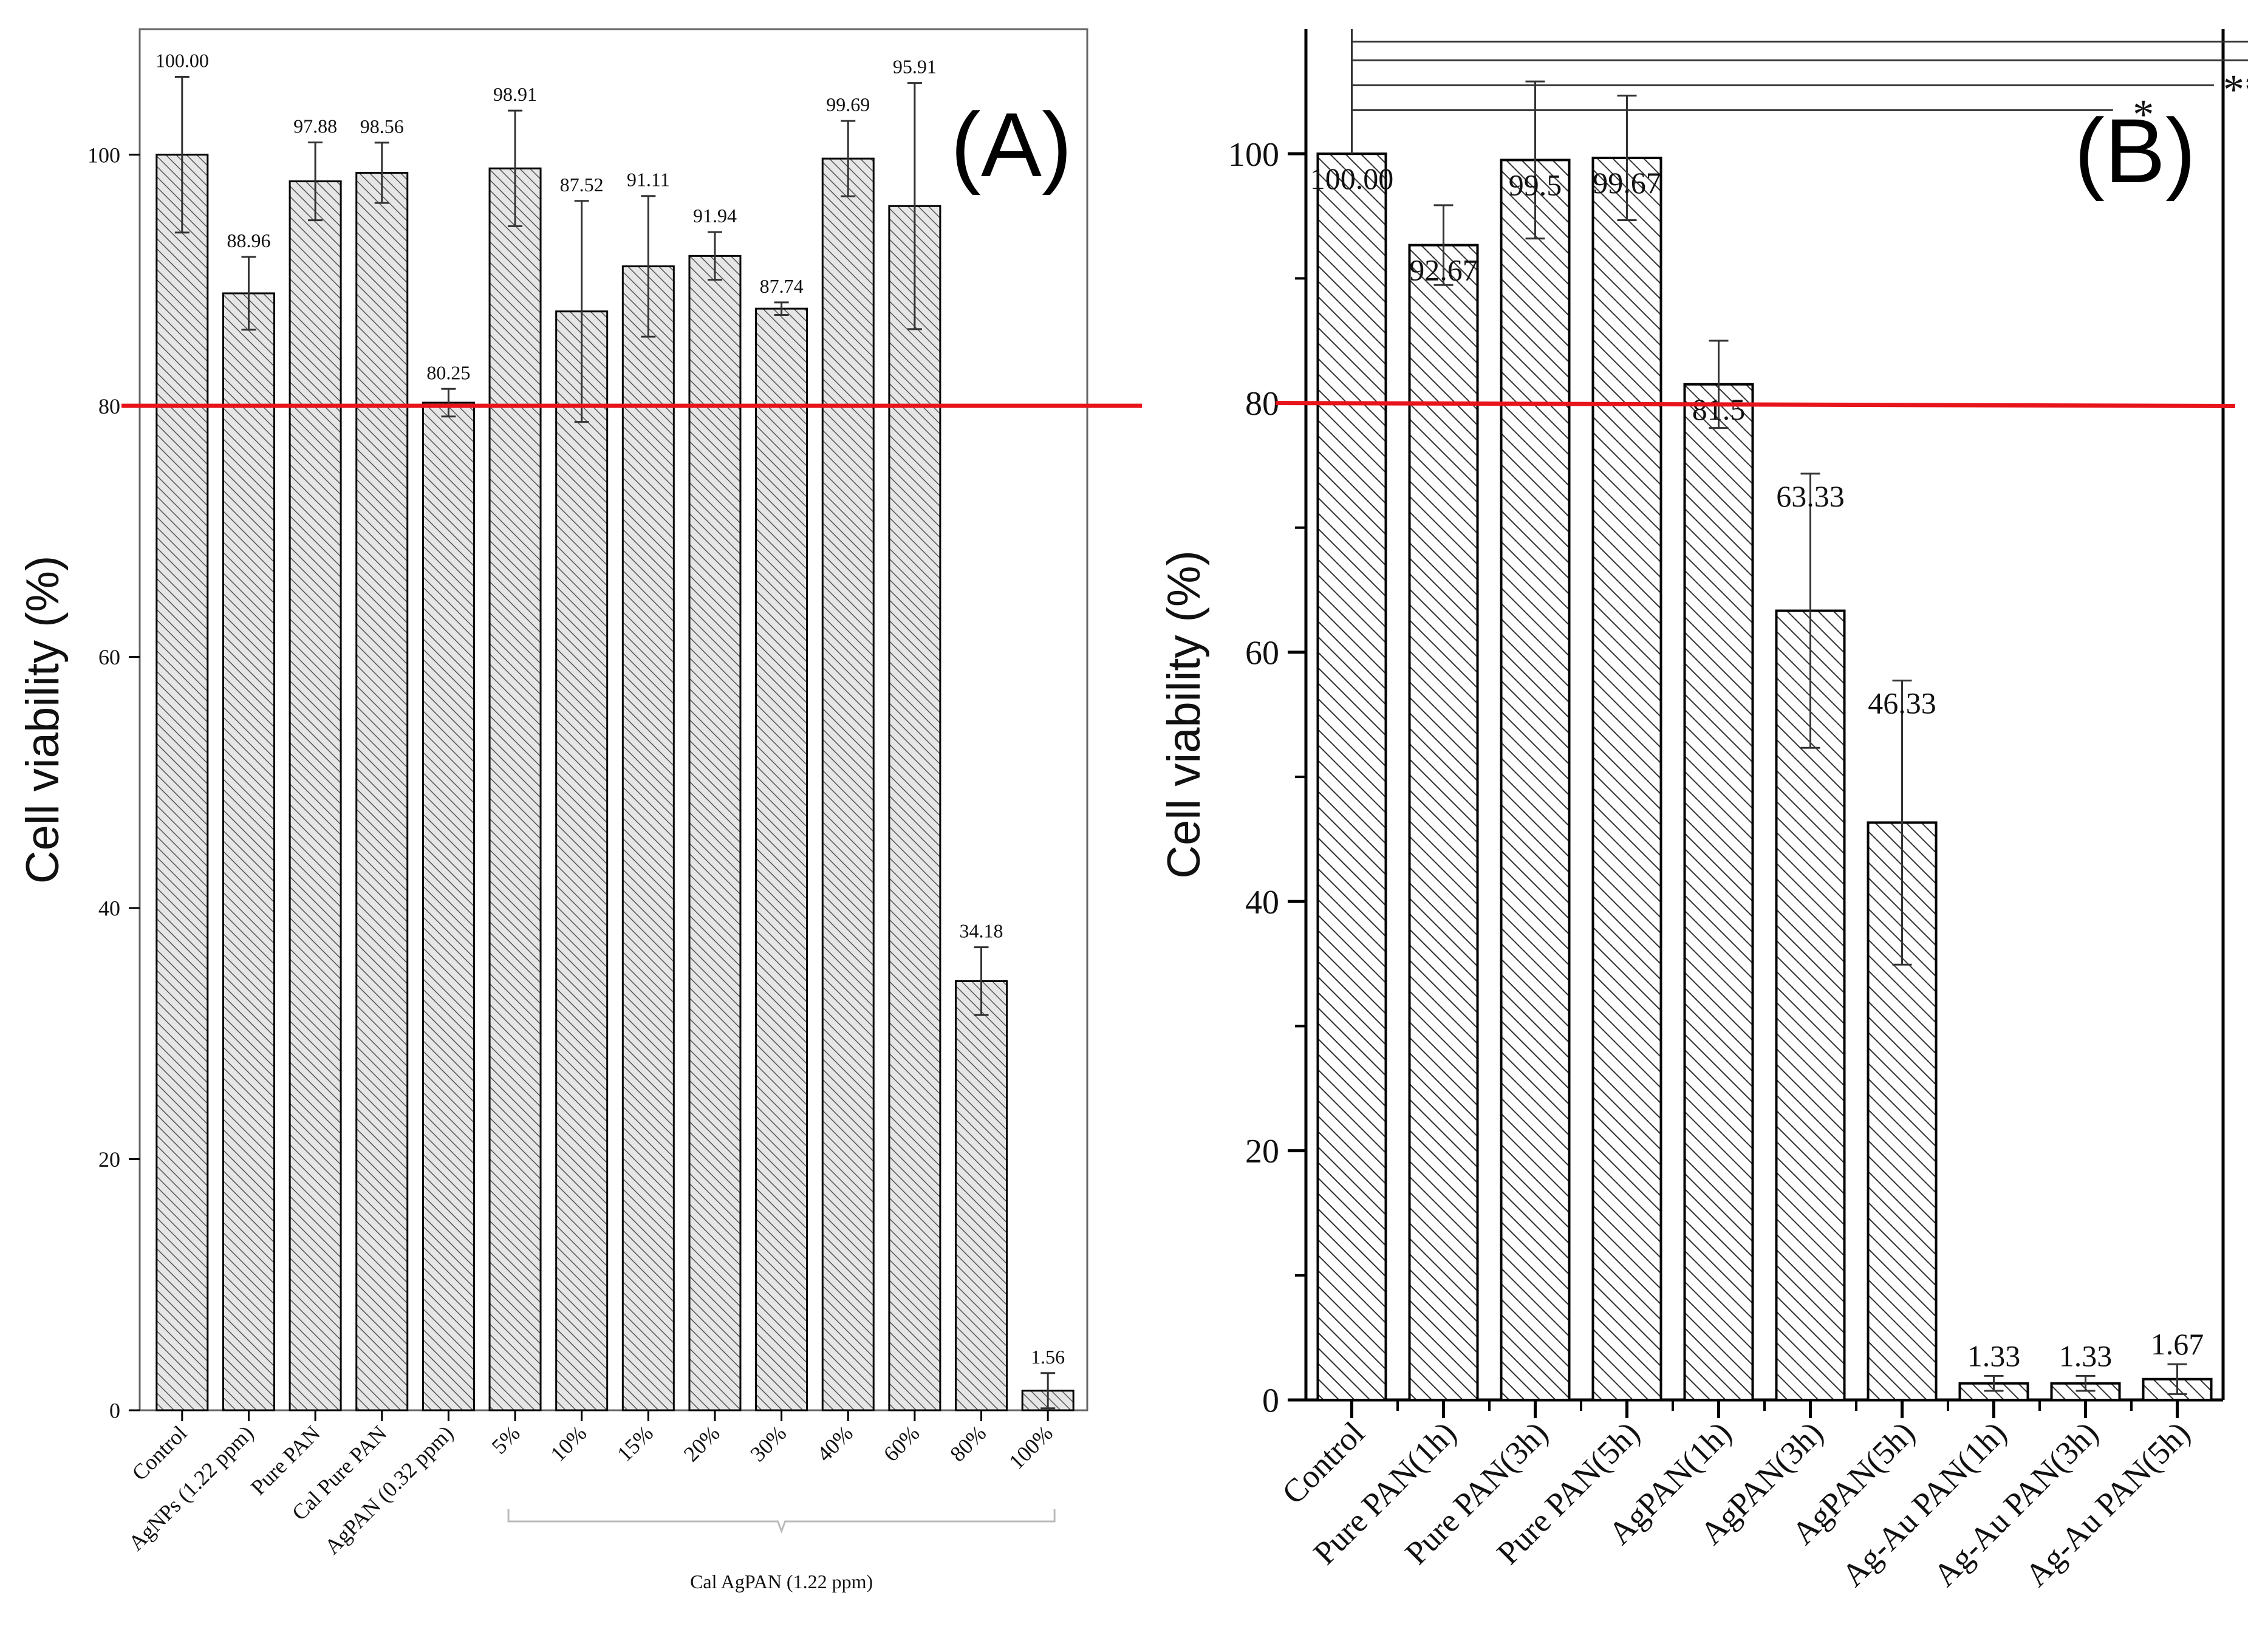 This screenshot has height=1652, width=2248. What do you see at coordinates (968, 1443) in the screenshot?
I see `x-tick-label: 80%` at bounding box center [968, 1443].